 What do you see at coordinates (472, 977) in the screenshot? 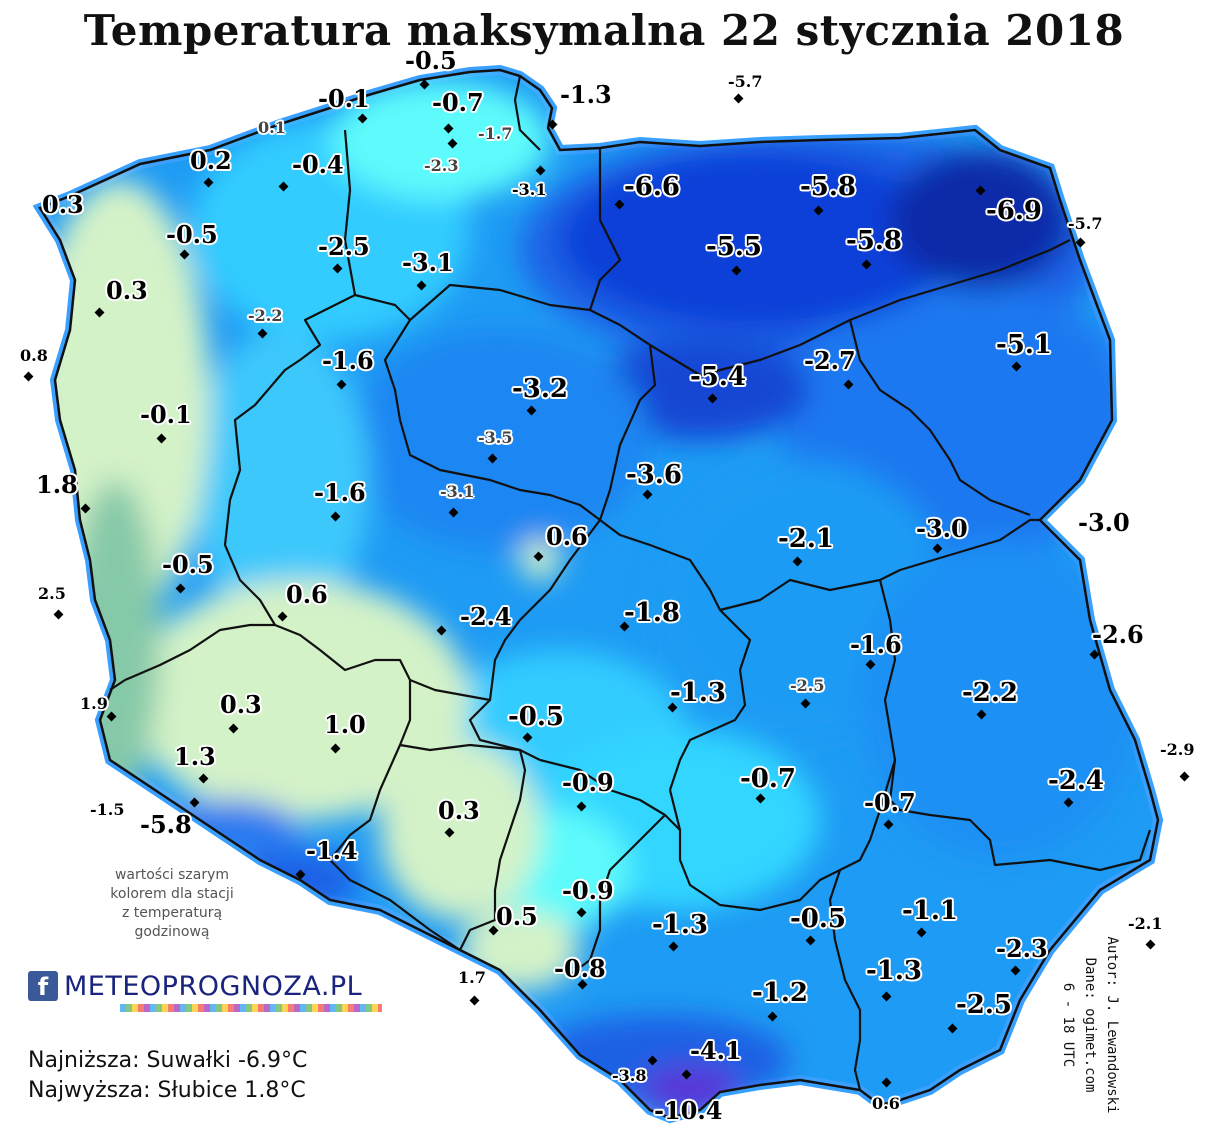
I see `station-temperature-label: 1.7` at bounding box center [472, 977].